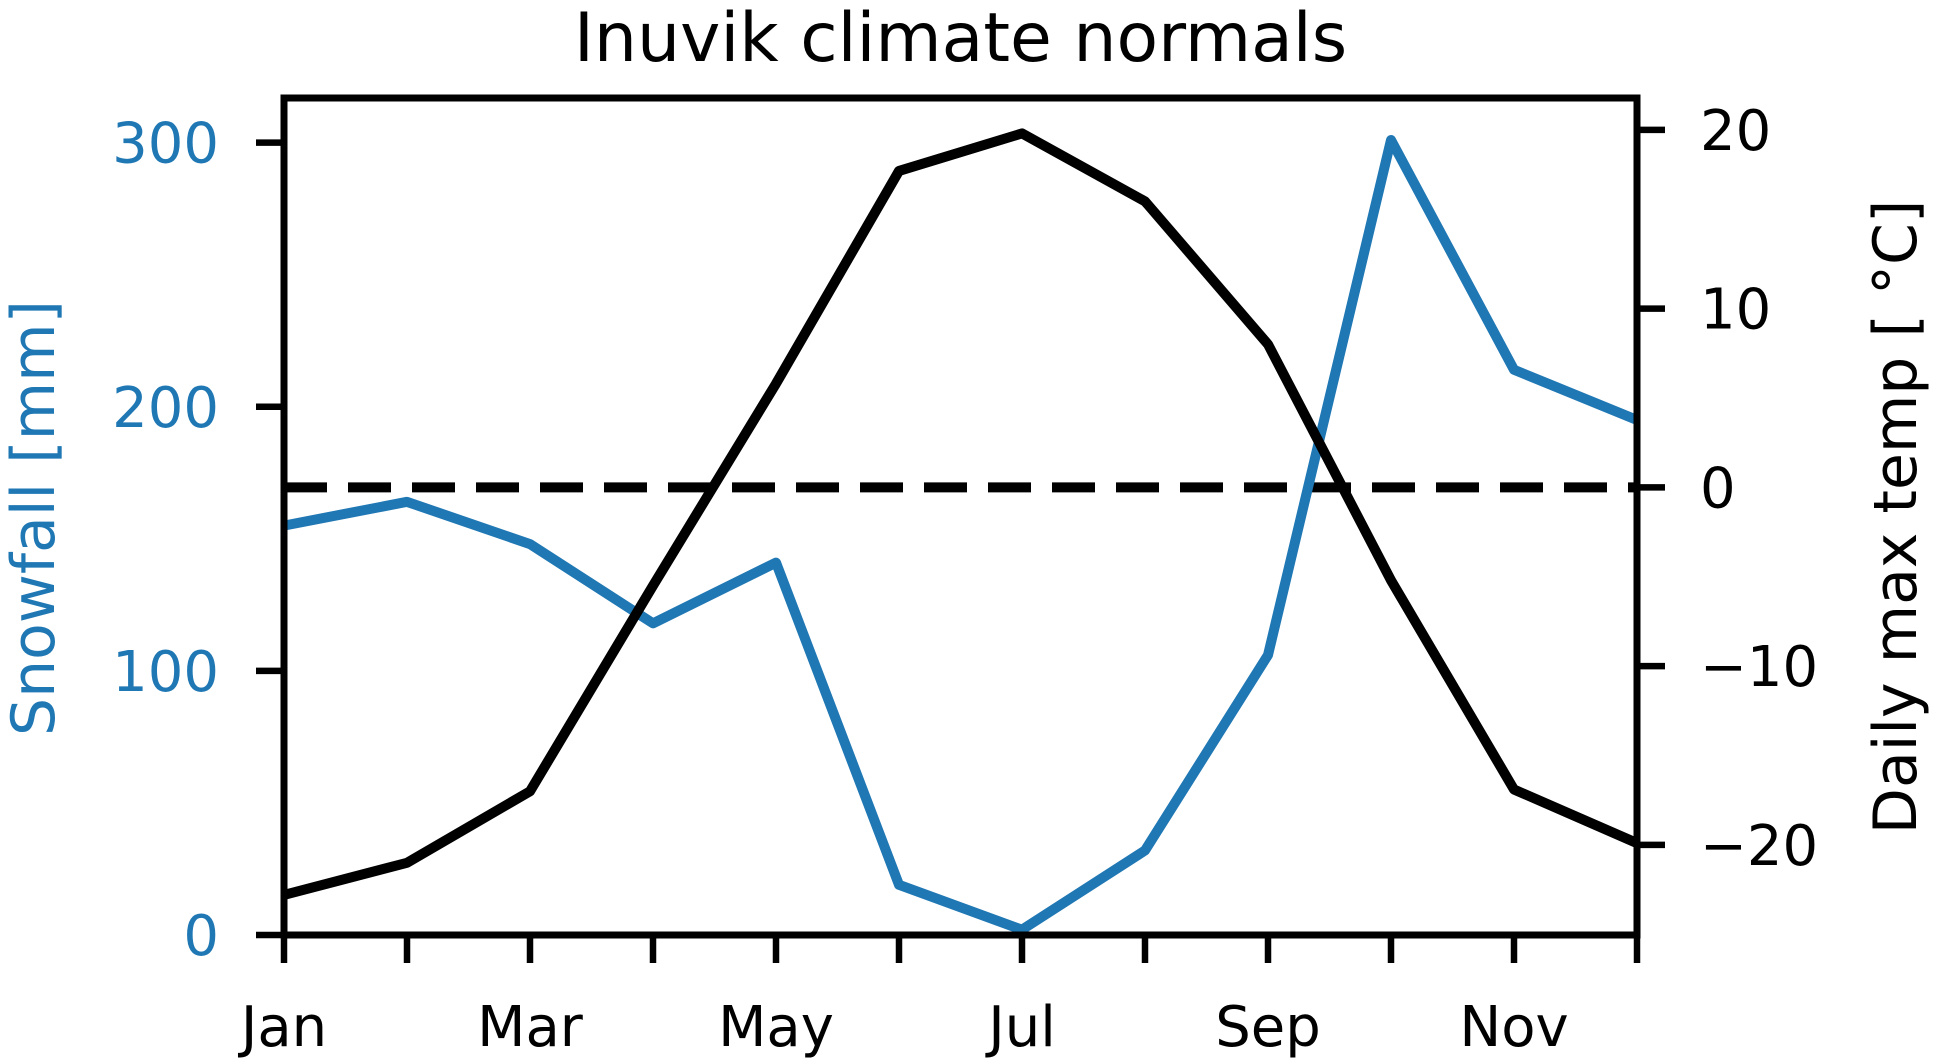 The width and height of the screenshot is (1934, 1058). Describe the element at coordinates (1735, 131) in the screenshot. I see `right-tick-label-20: 20` at that location.